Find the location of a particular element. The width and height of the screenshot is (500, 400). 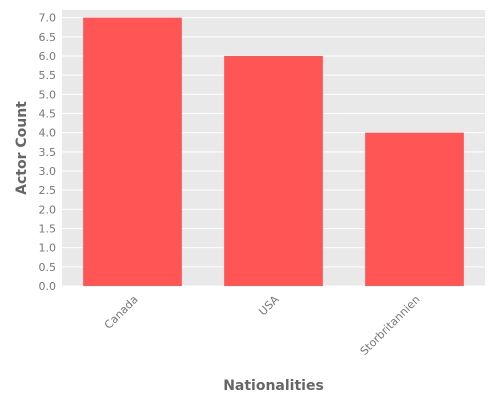

x-tick-labels: Canada USA Storbritannien is located at coordinates (262, 325).